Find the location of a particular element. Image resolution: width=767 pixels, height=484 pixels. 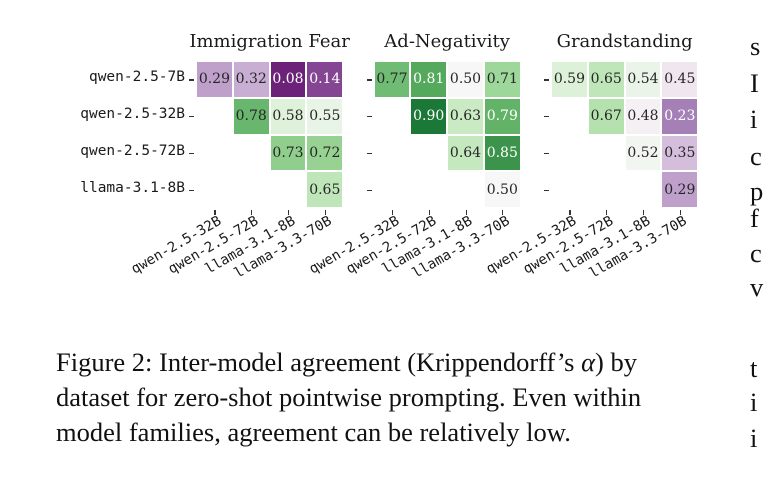

heatmap-cell: 0.90 is located at coordinates (429, 116).